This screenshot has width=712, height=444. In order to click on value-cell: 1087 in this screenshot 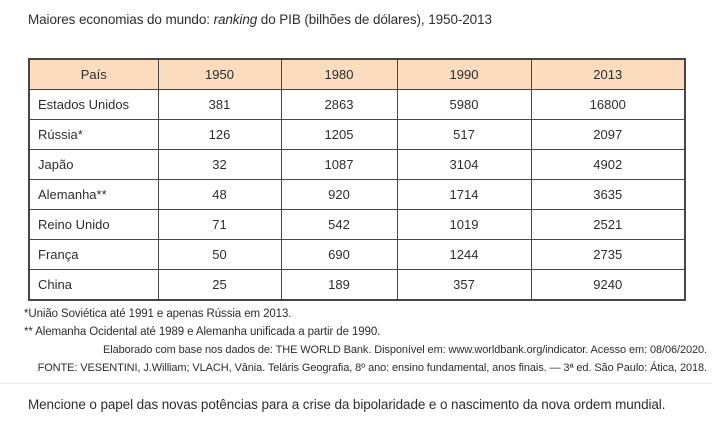, I will do `click(339, 164)`.